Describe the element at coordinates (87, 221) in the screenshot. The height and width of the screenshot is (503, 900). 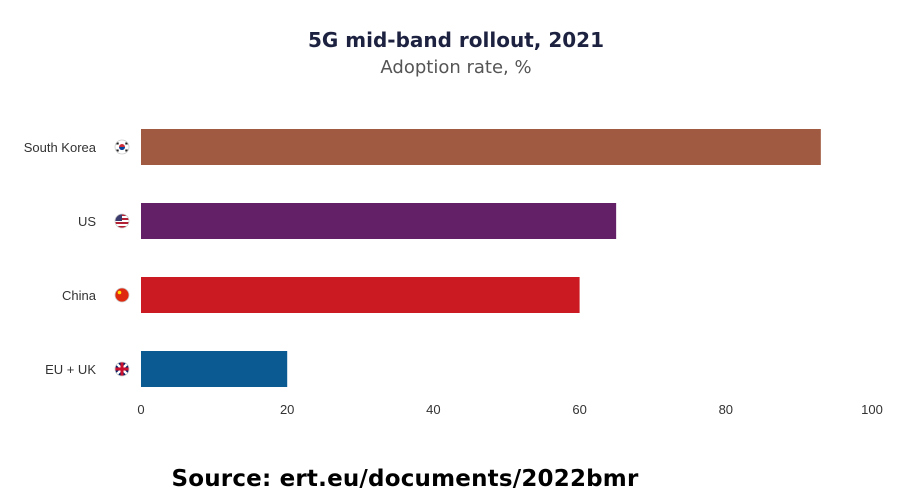
I see `category-label: US` at that location.